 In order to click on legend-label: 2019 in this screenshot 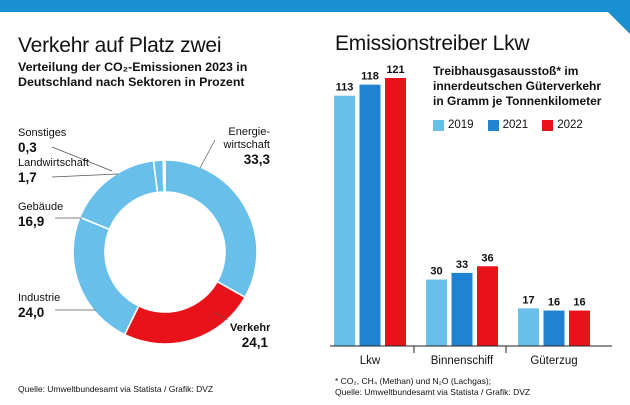, I will do `click(461, 125)`.